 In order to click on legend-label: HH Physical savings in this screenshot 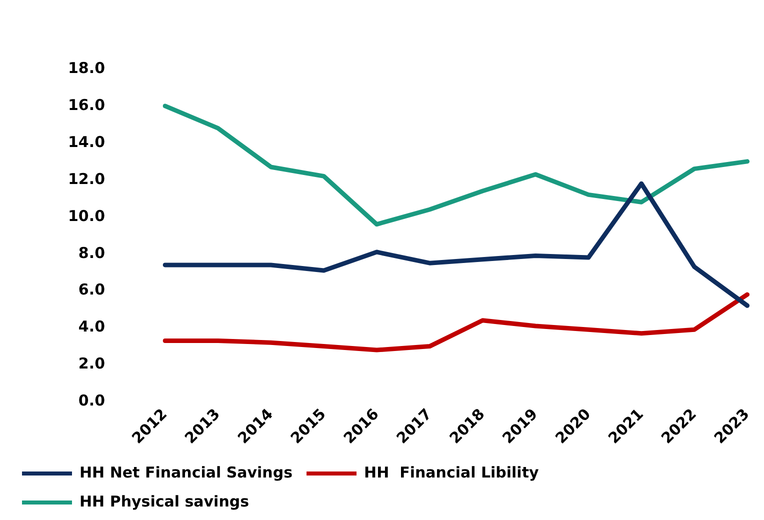, I will do `click(165, 501)`.